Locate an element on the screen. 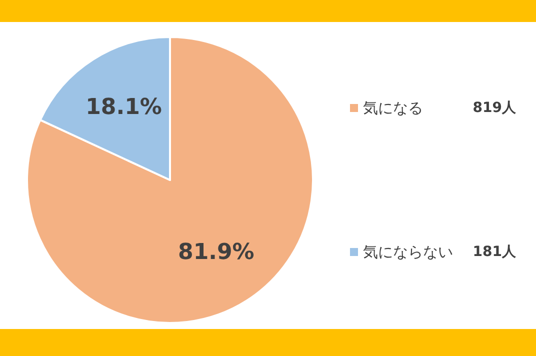 This screenshot has width=536, height=356. legend-label: 気になる is located at coordinates (393, 108).